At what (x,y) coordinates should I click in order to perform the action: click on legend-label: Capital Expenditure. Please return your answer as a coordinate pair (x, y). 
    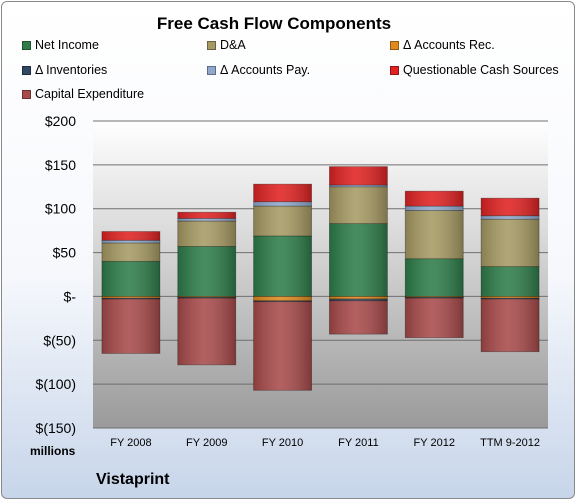
    Looking at the image, I should click on (90, 94).